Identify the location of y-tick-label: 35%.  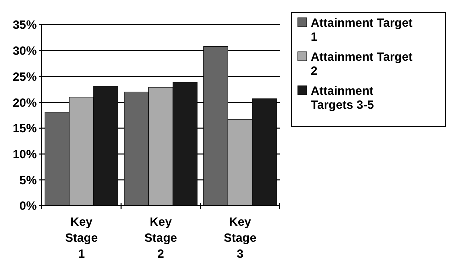
(25, 25).